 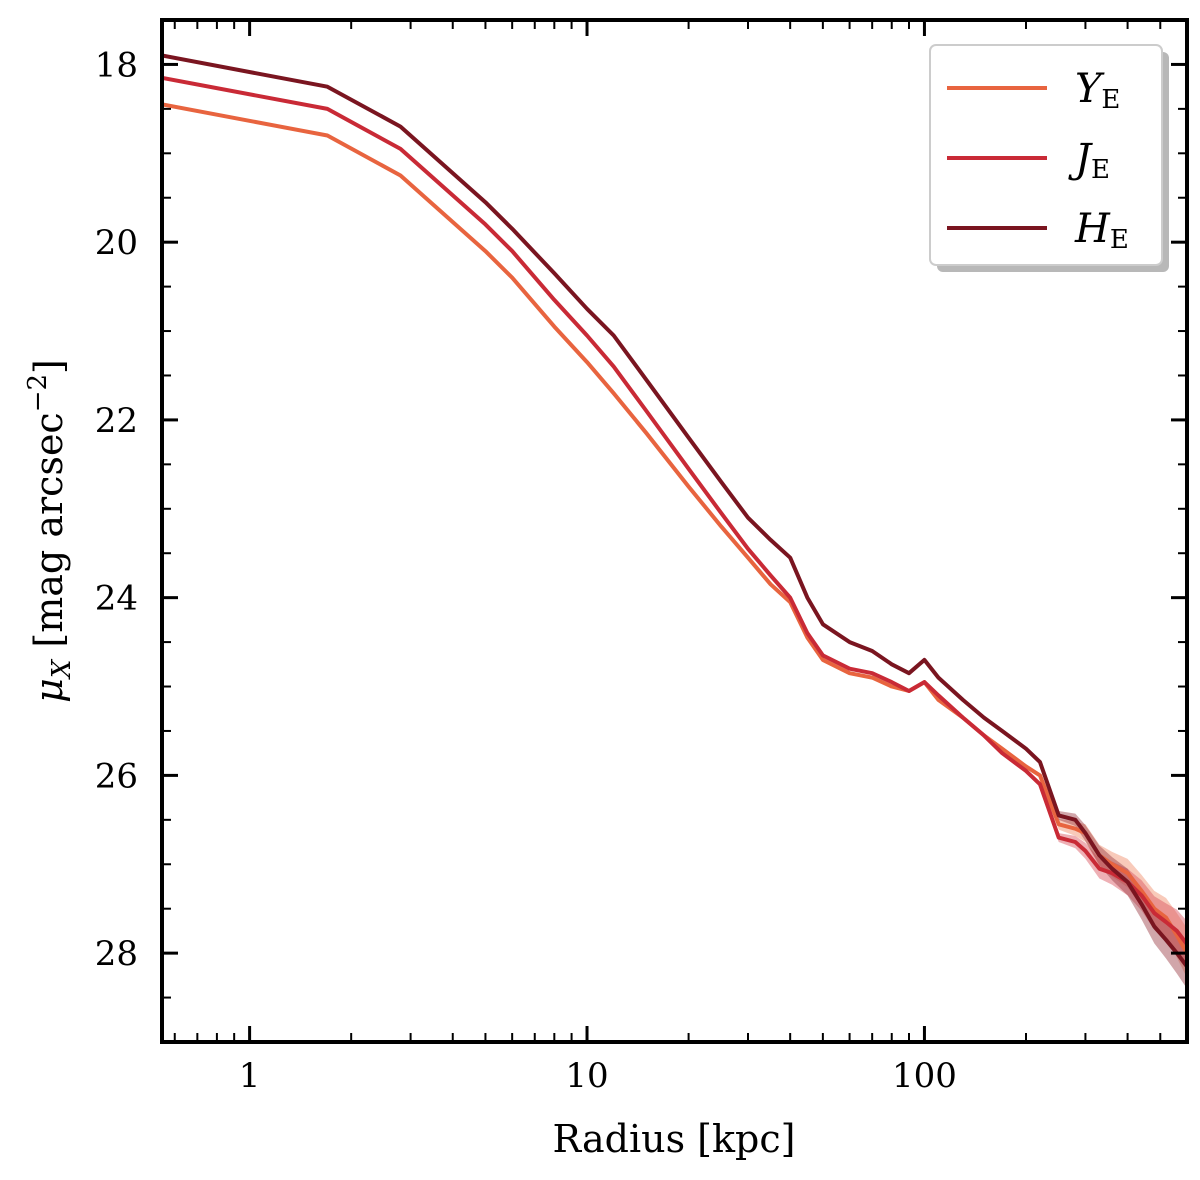 I want to click on y-tick-label: 26, so click(x=116, y=776).